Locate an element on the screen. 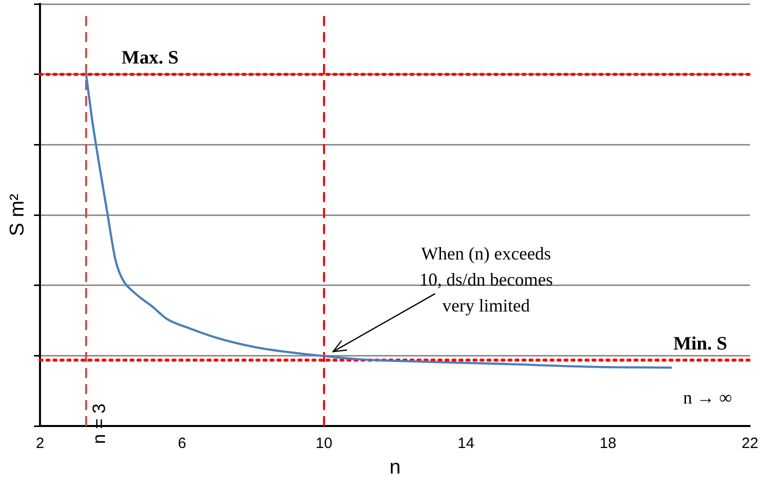  y-axis-title: S m² is located at coordinates (17, 215).